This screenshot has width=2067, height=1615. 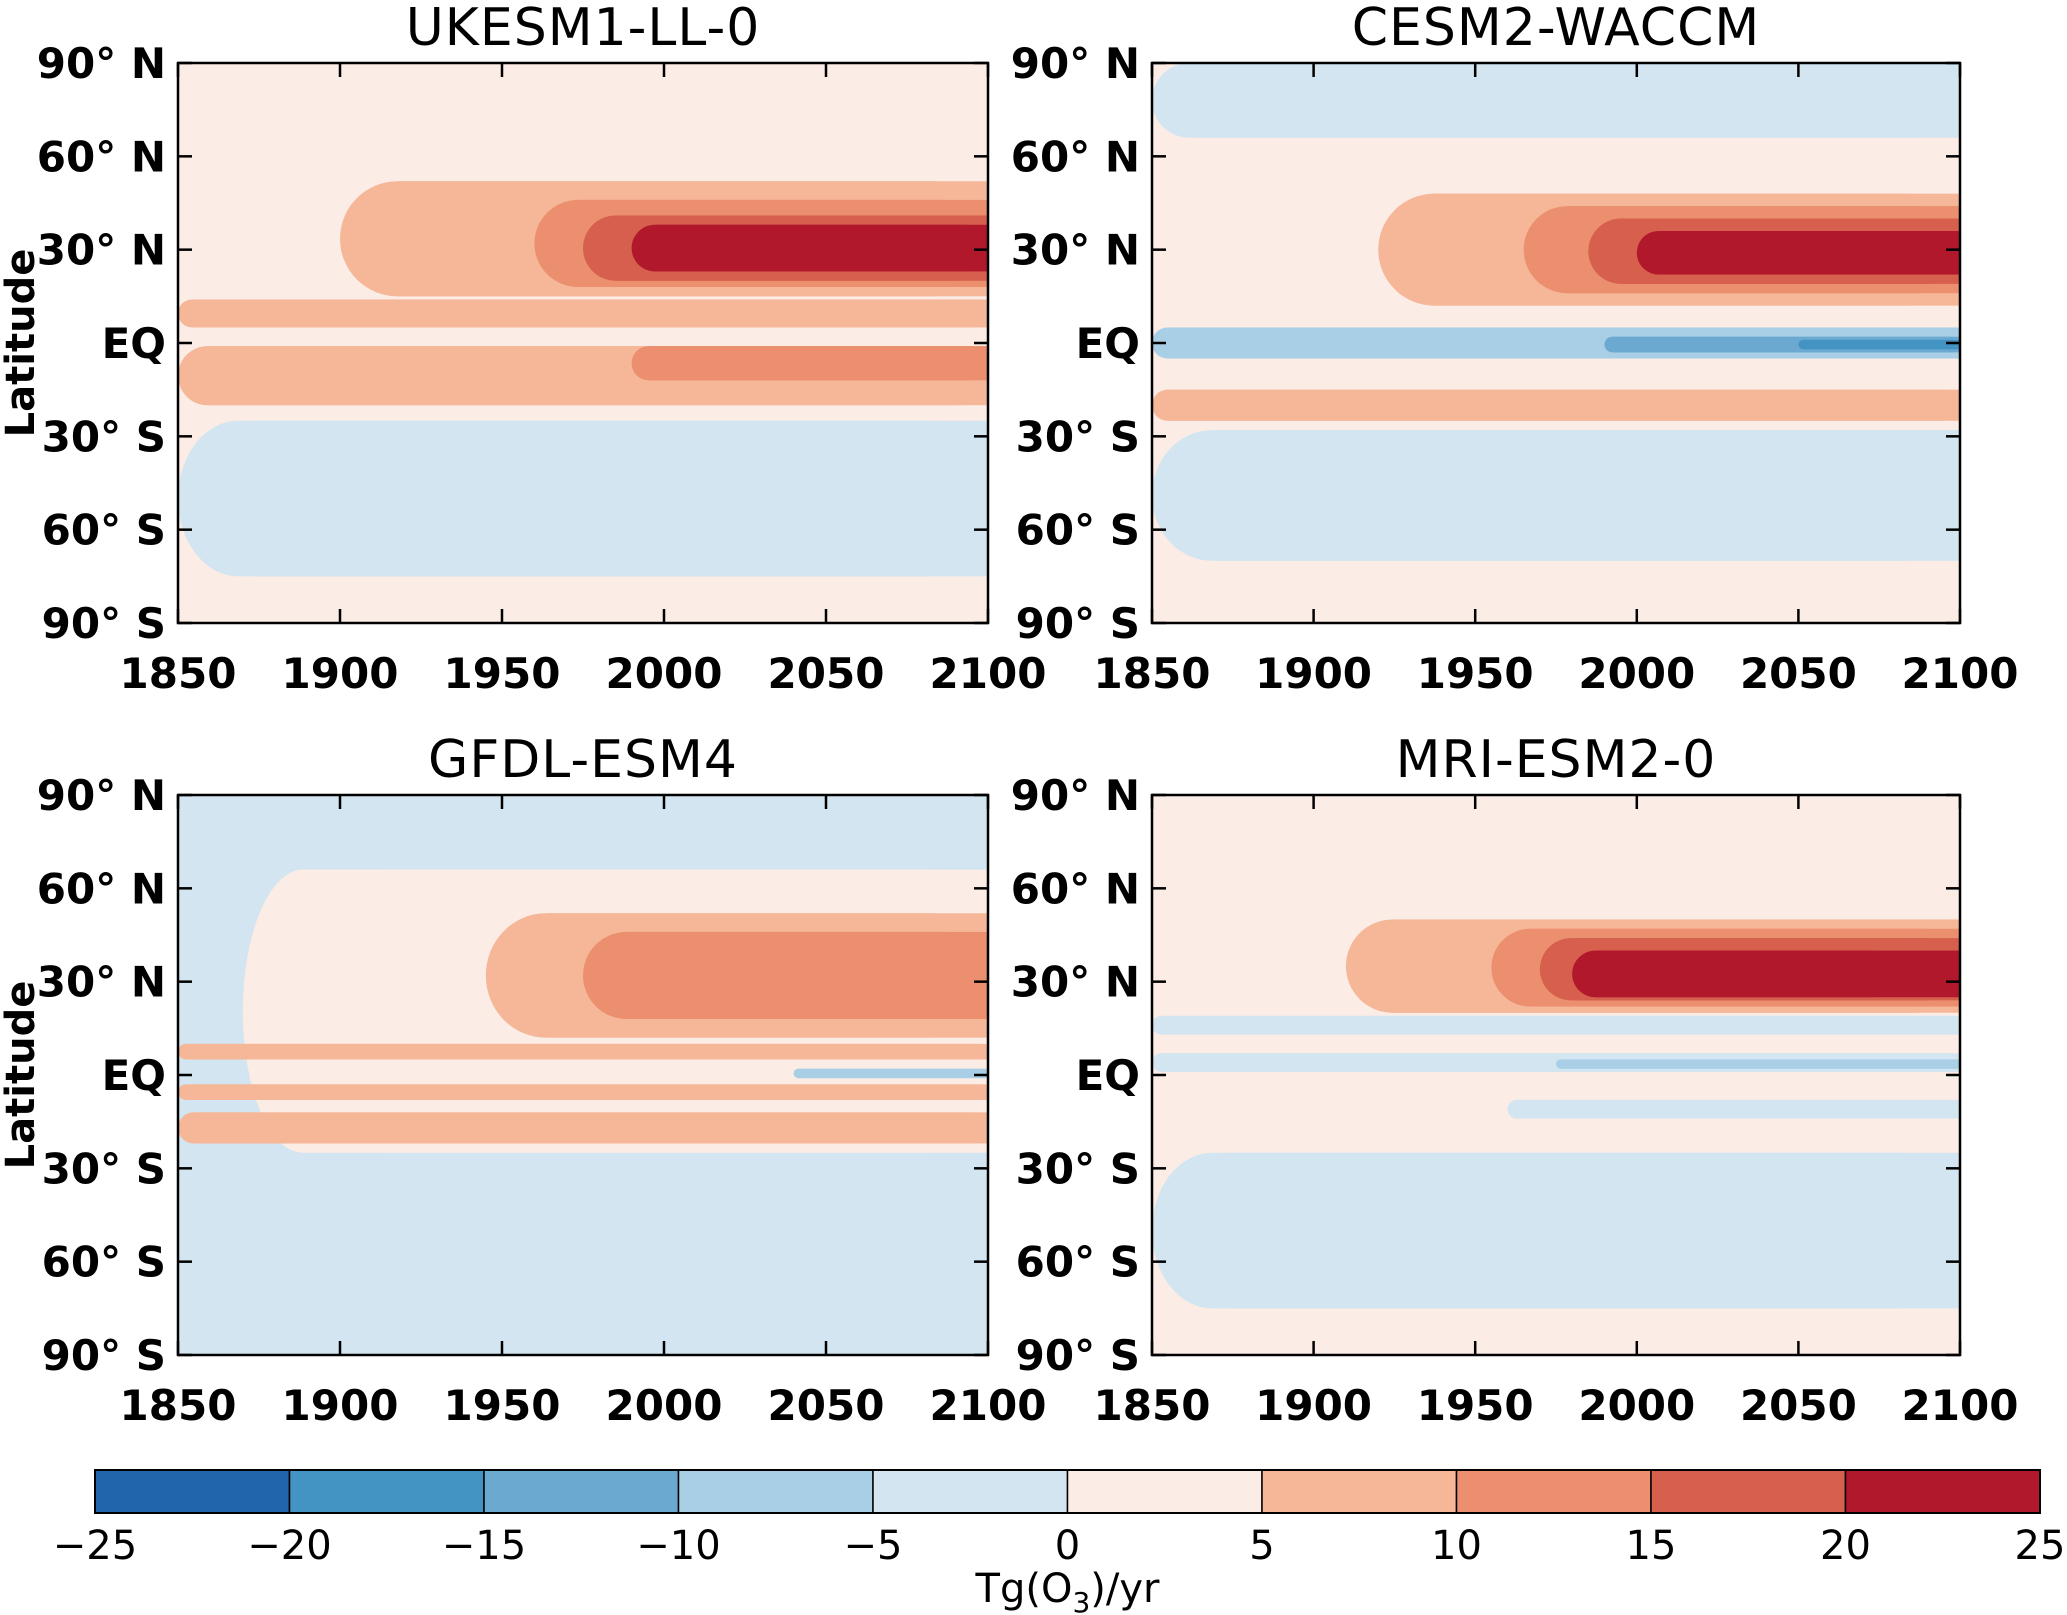 What do you see at coordinates (1067, 1546) in the screenshot?
I see `colorbar-tick-label: 0` at bounding box center [1067, 1546].